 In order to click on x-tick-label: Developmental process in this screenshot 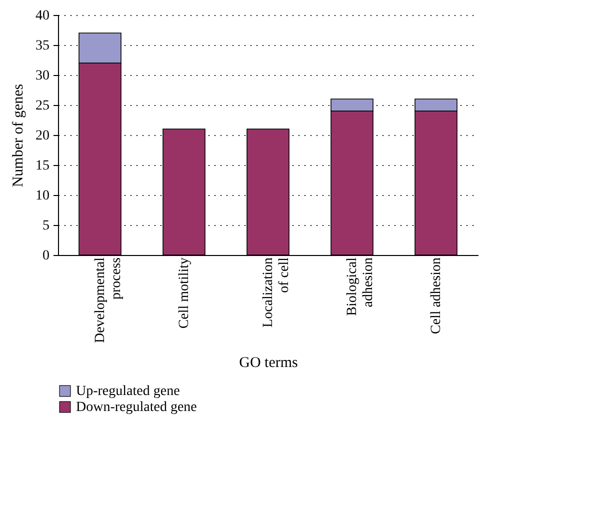, I will do `click(108, 300)`.